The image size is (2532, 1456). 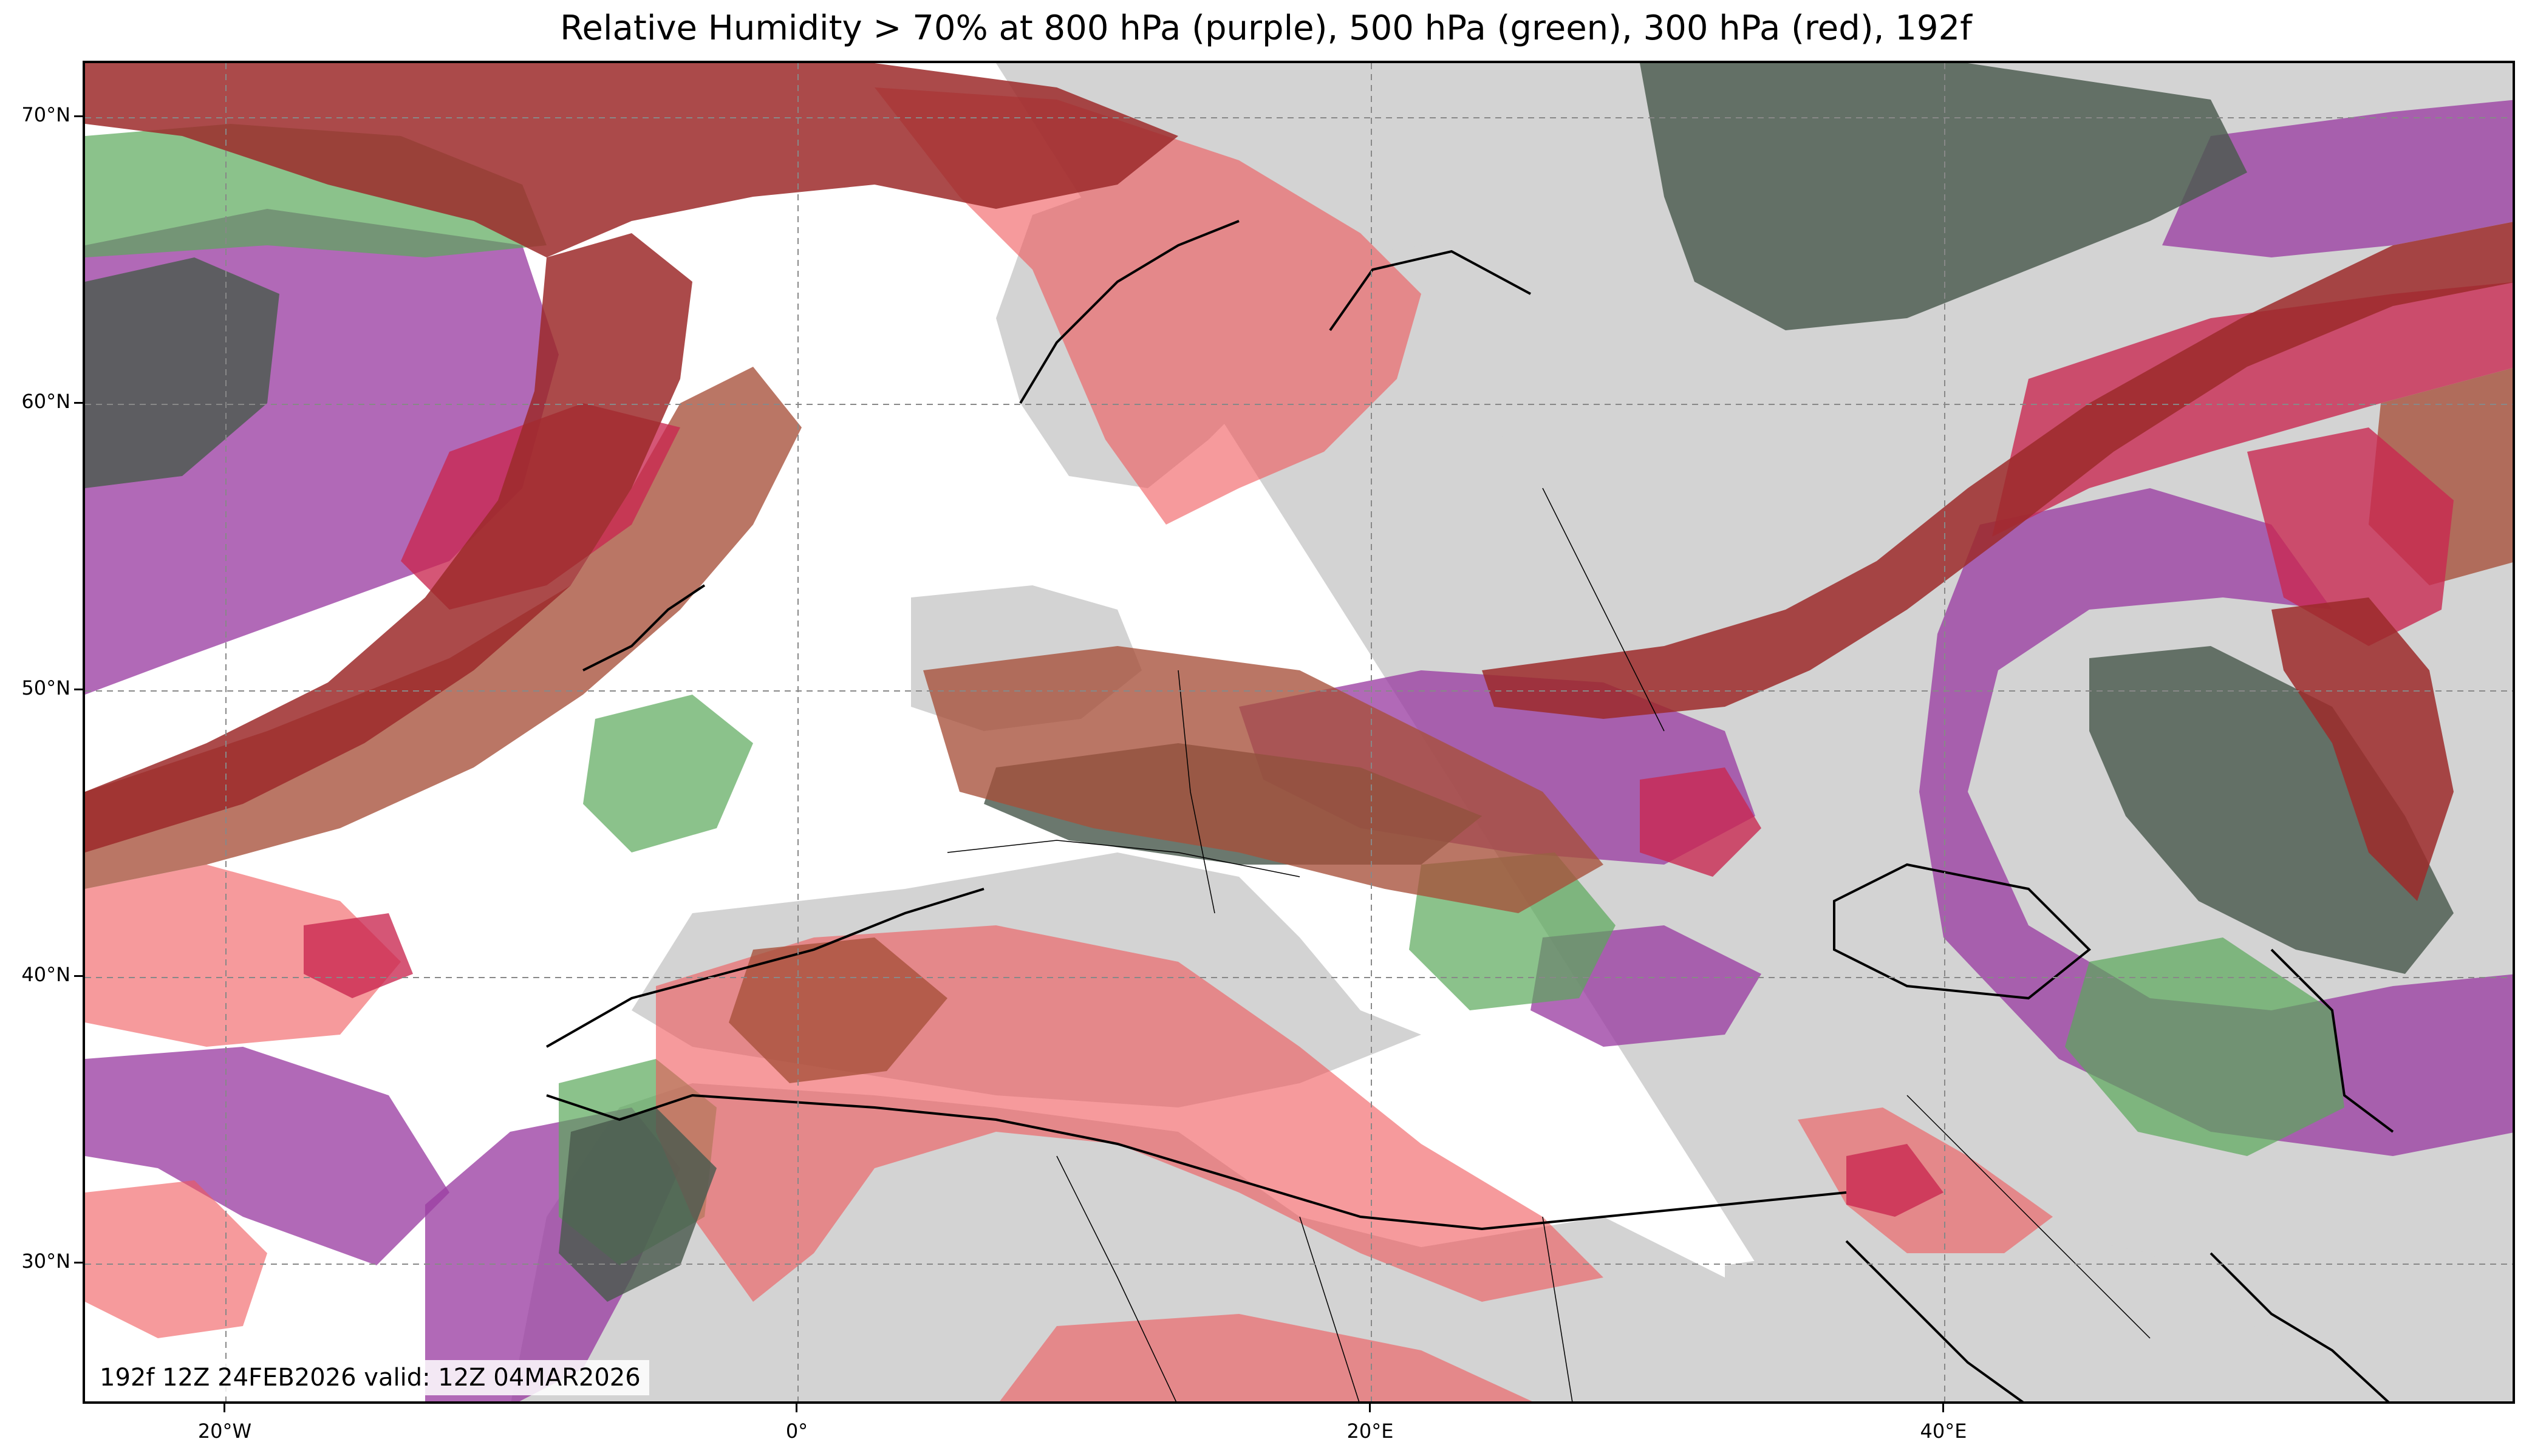 I want to click on lon-label-20e: 20°E, so click(x=1370, y=1431).